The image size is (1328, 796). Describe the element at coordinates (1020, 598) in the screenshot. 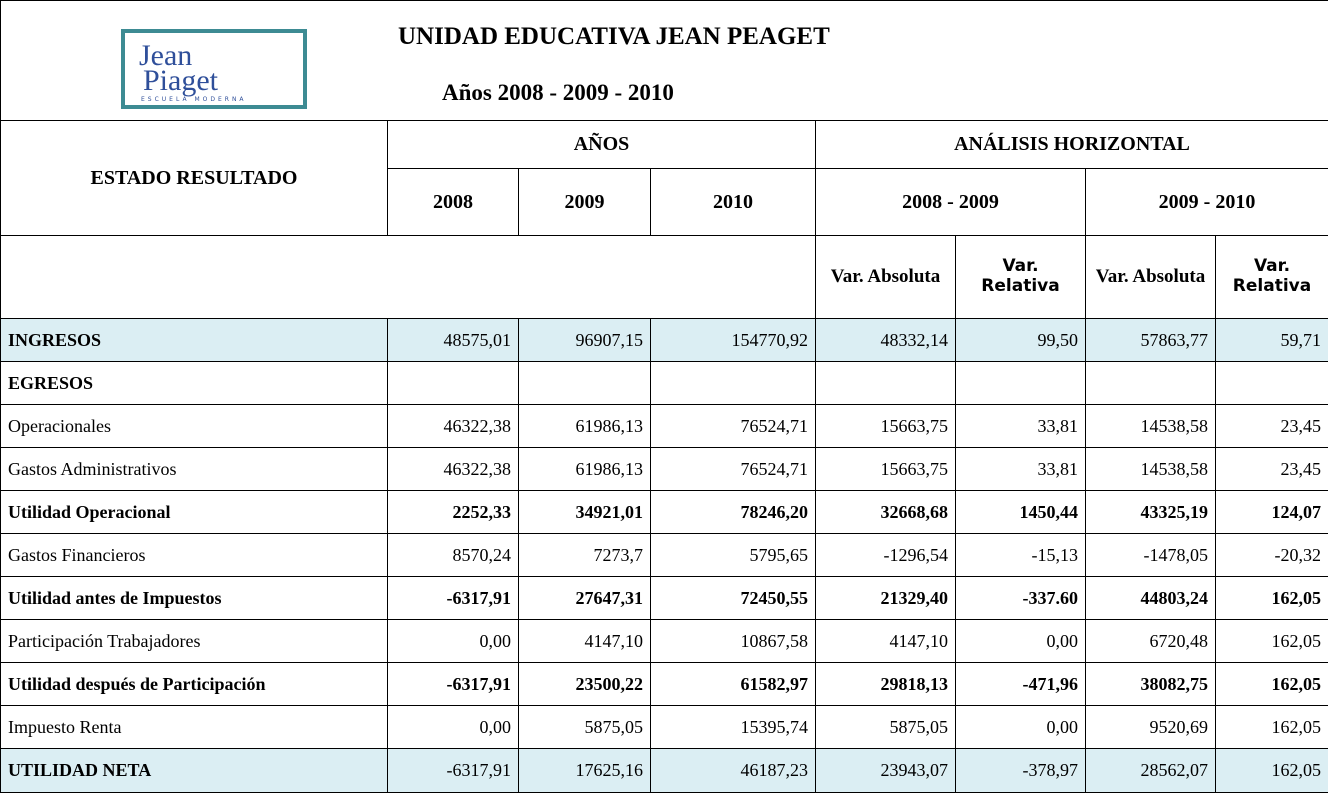

I see `value-cell: -337.60` at that location.